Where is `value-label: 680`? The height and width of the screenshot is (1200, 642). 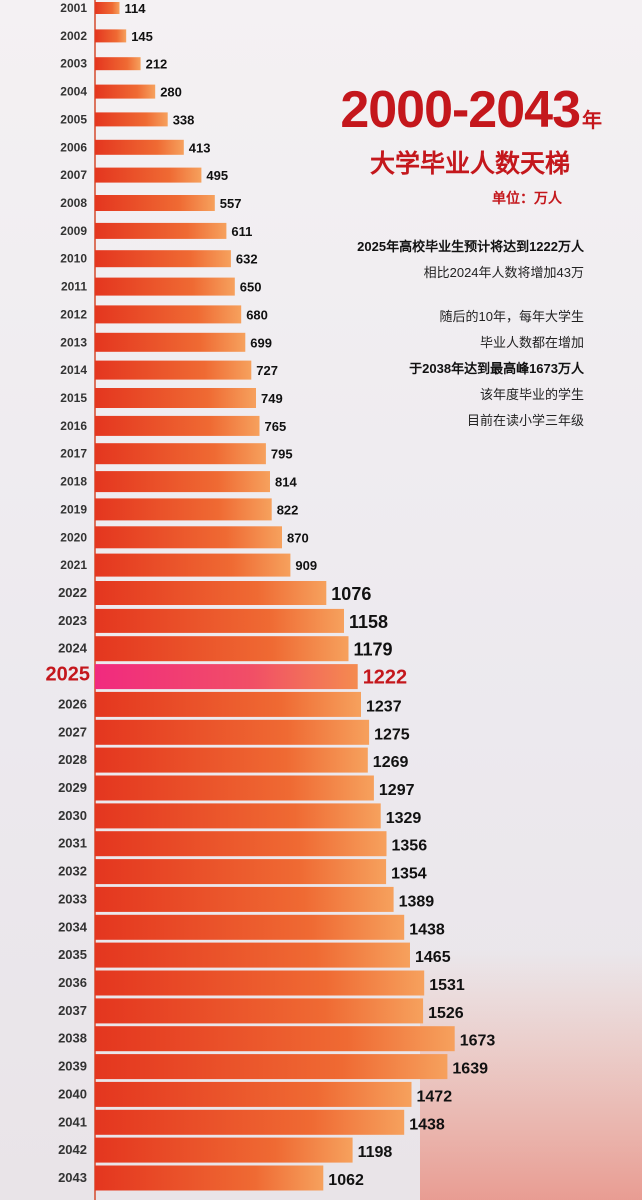
value-label: 680 is located at coordinates (257, 314).